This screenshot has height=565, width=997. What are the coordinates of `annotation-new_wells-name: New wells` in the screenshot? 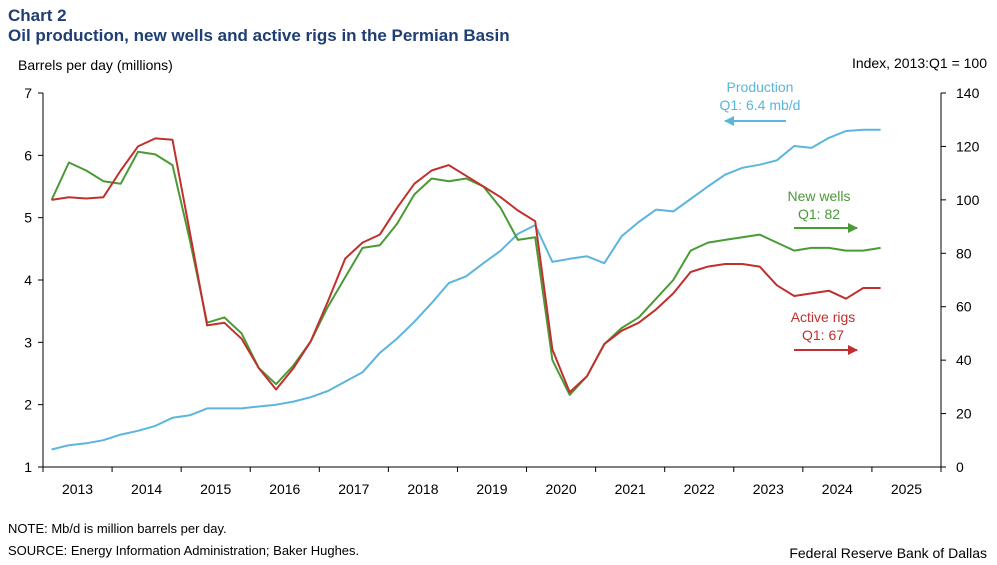 It's located at (818, 196).